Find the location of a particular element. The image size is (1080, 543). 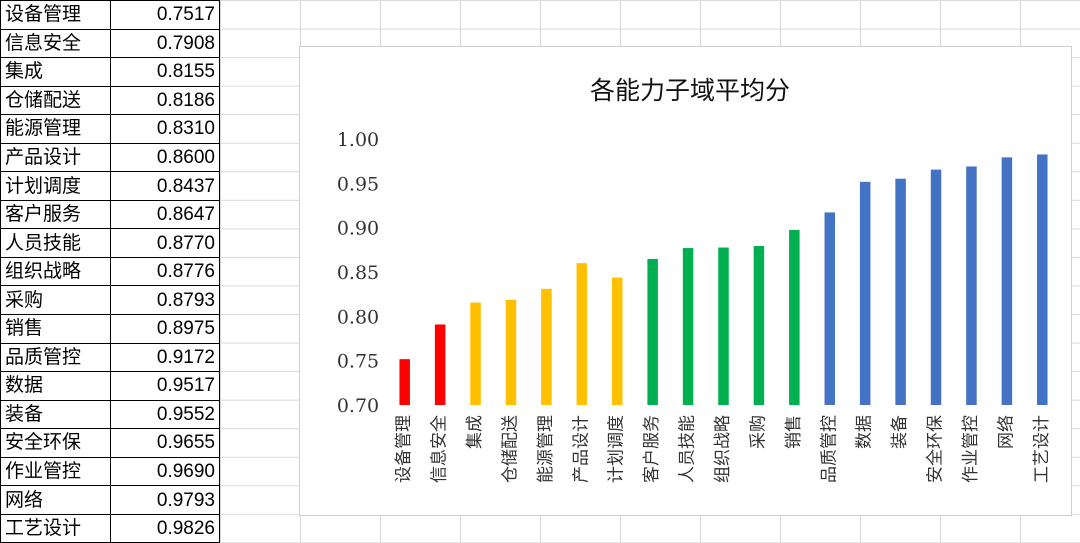

row-name-cell: 仓储配送 is located at coordinates (55, 100).